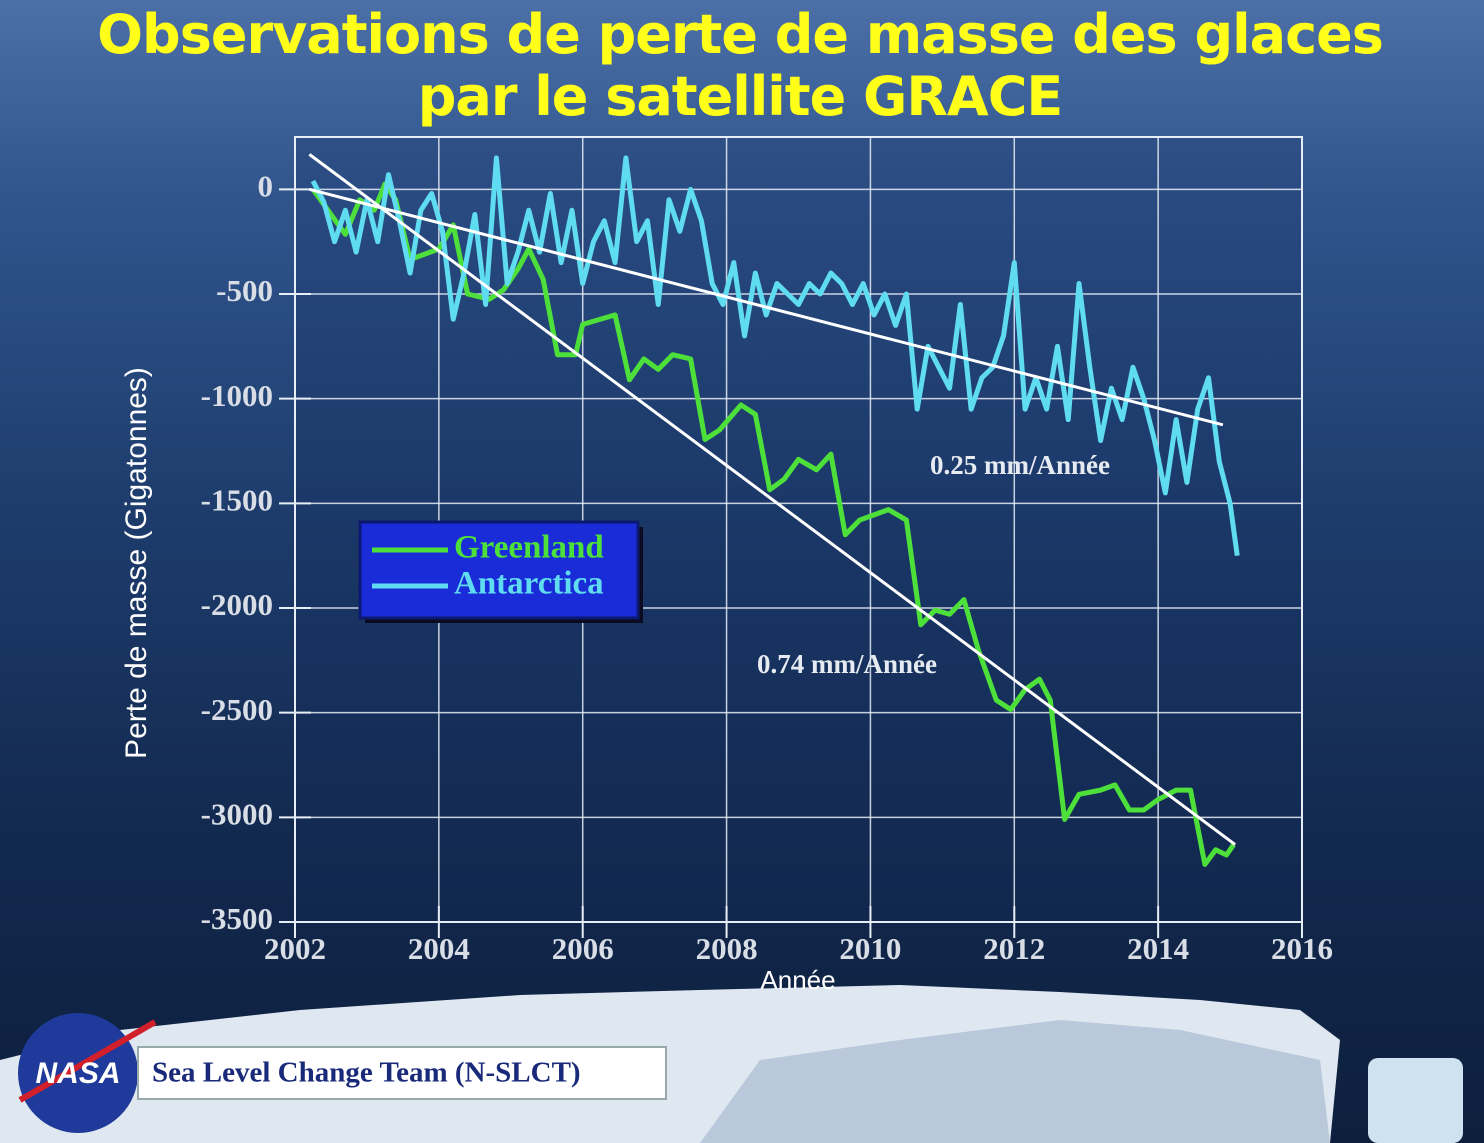  What do you see at coordinates (237, 499) in the screenshot?
I see `y-tick-label: -1500` at bounding box center [237, 499].